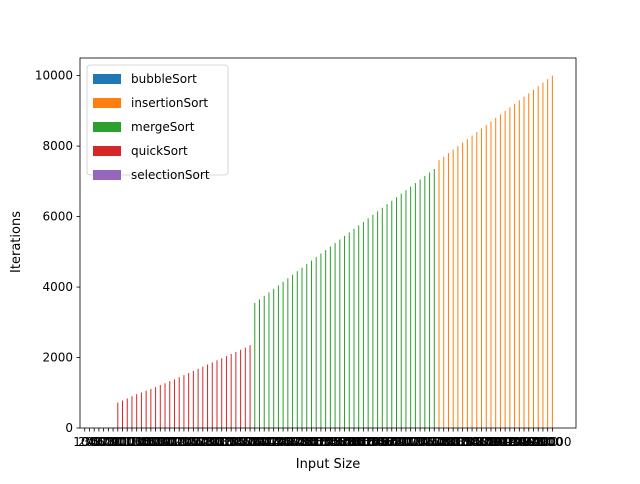 The height and width of the screenshot is (484, 640). What do you see at coordinates (259, 442) in the screenshot?
I see `x-tick-label-3800: 3800` at bounding box center [259, 442].